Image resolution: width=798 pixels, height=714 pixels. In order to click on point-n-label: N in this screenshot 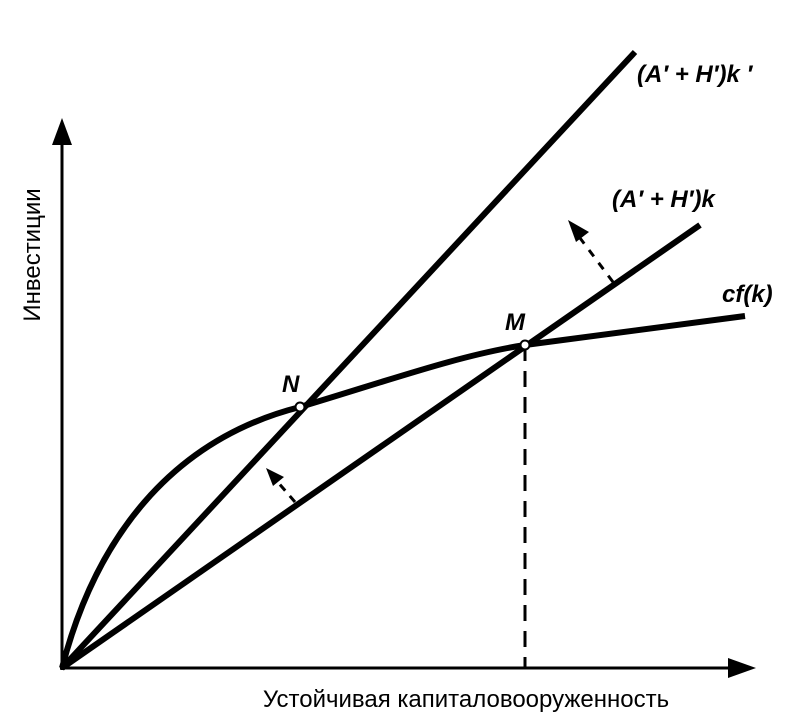, I will do `click(291, 384)`.